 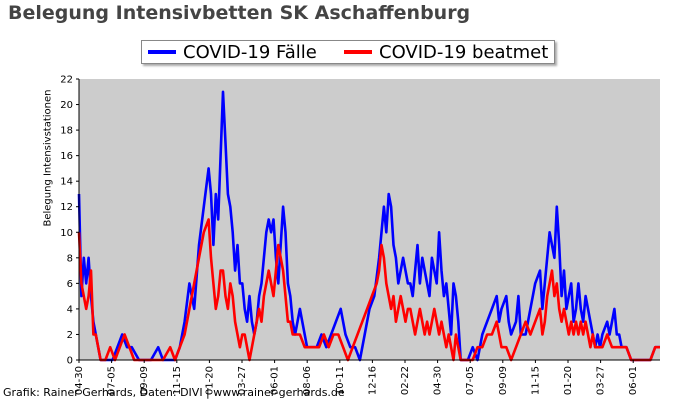 I want to click on legend: COVID-19 Fälle COVID-19 beatmet, so click(x=348, y=52).